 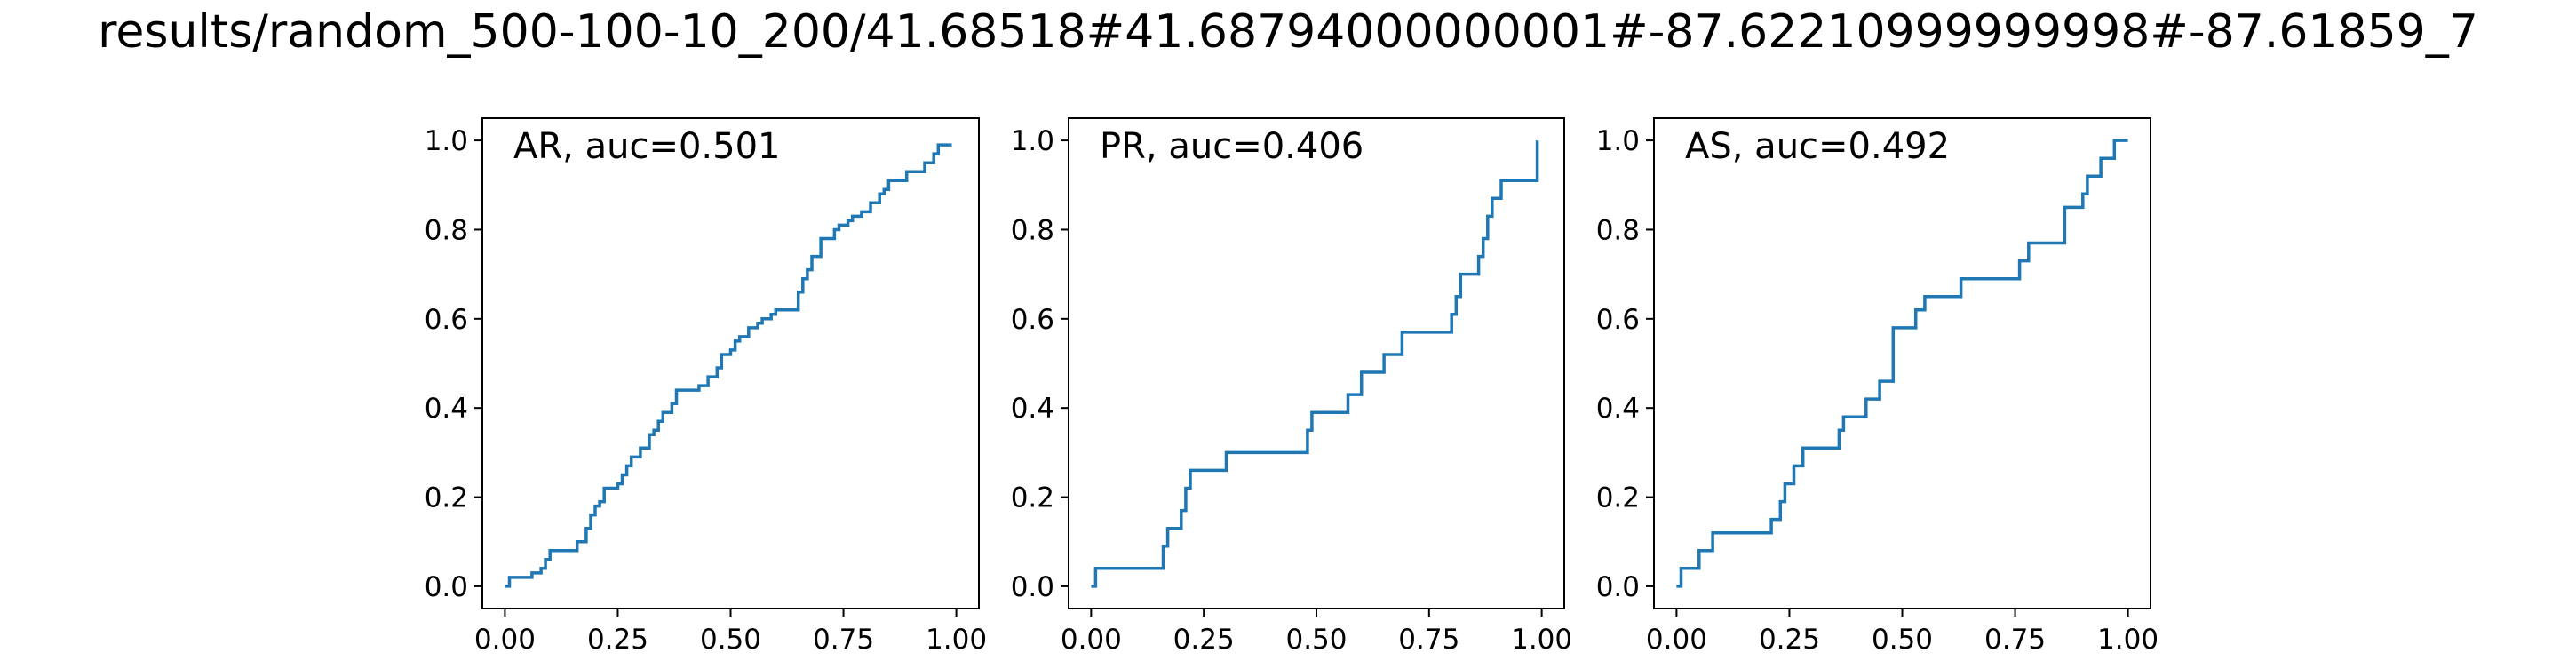 I want to click on panel-title: AR, auc=0.501, so click(x=646, y=146).